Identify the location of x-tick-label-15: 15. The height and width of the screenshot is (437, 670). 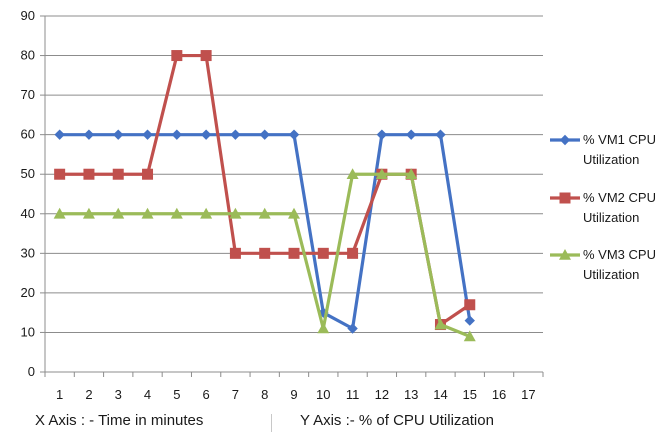
(470, 394).